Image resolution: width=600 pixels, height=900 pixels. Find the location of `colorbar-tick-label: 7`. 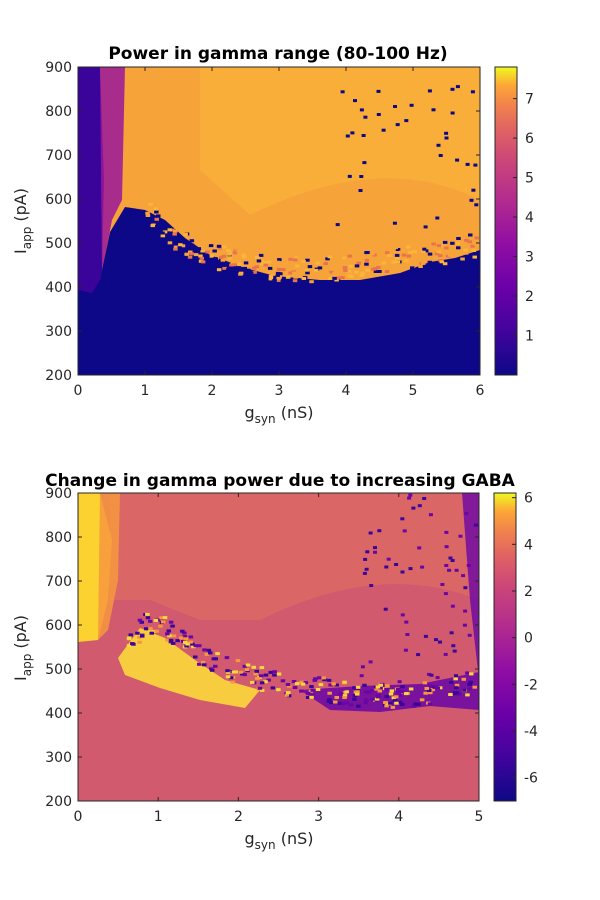

colorbar-tick-label: 7 is located at coordinates (529, 100).